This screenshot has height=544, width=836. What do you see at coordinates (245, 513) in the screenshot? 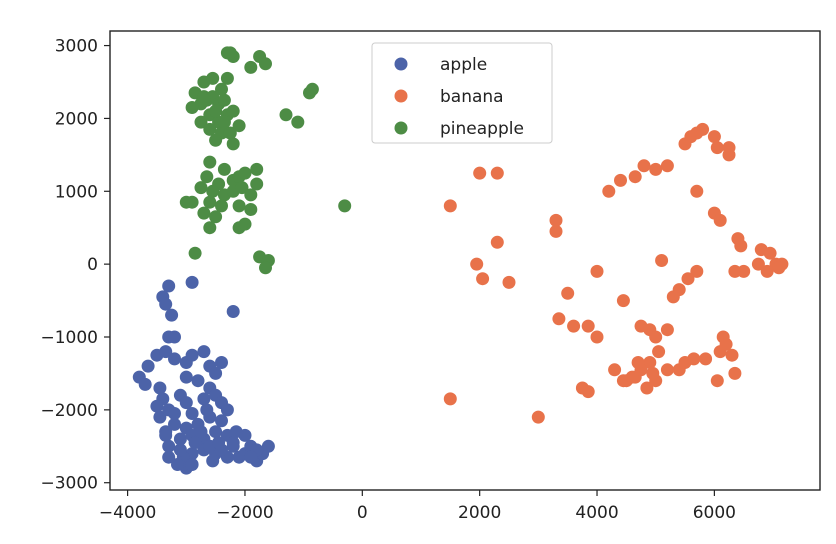
I see `x-tick-label: −2000` at bounding box center [245, 513].